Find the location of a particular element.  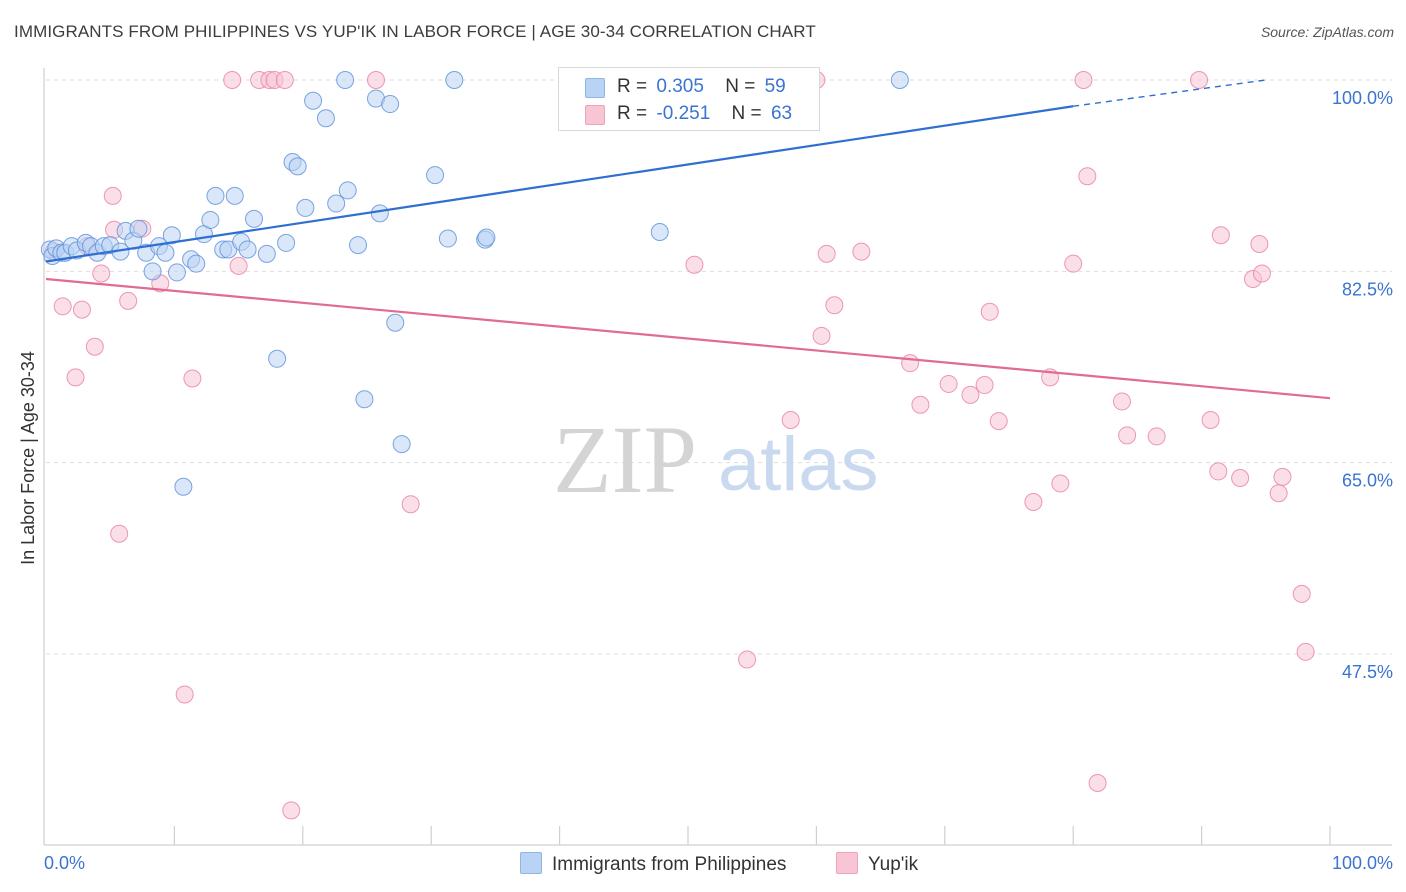

y-axis-title: In Labor Force | Age 30-34 is located at coordinates (28, 458).